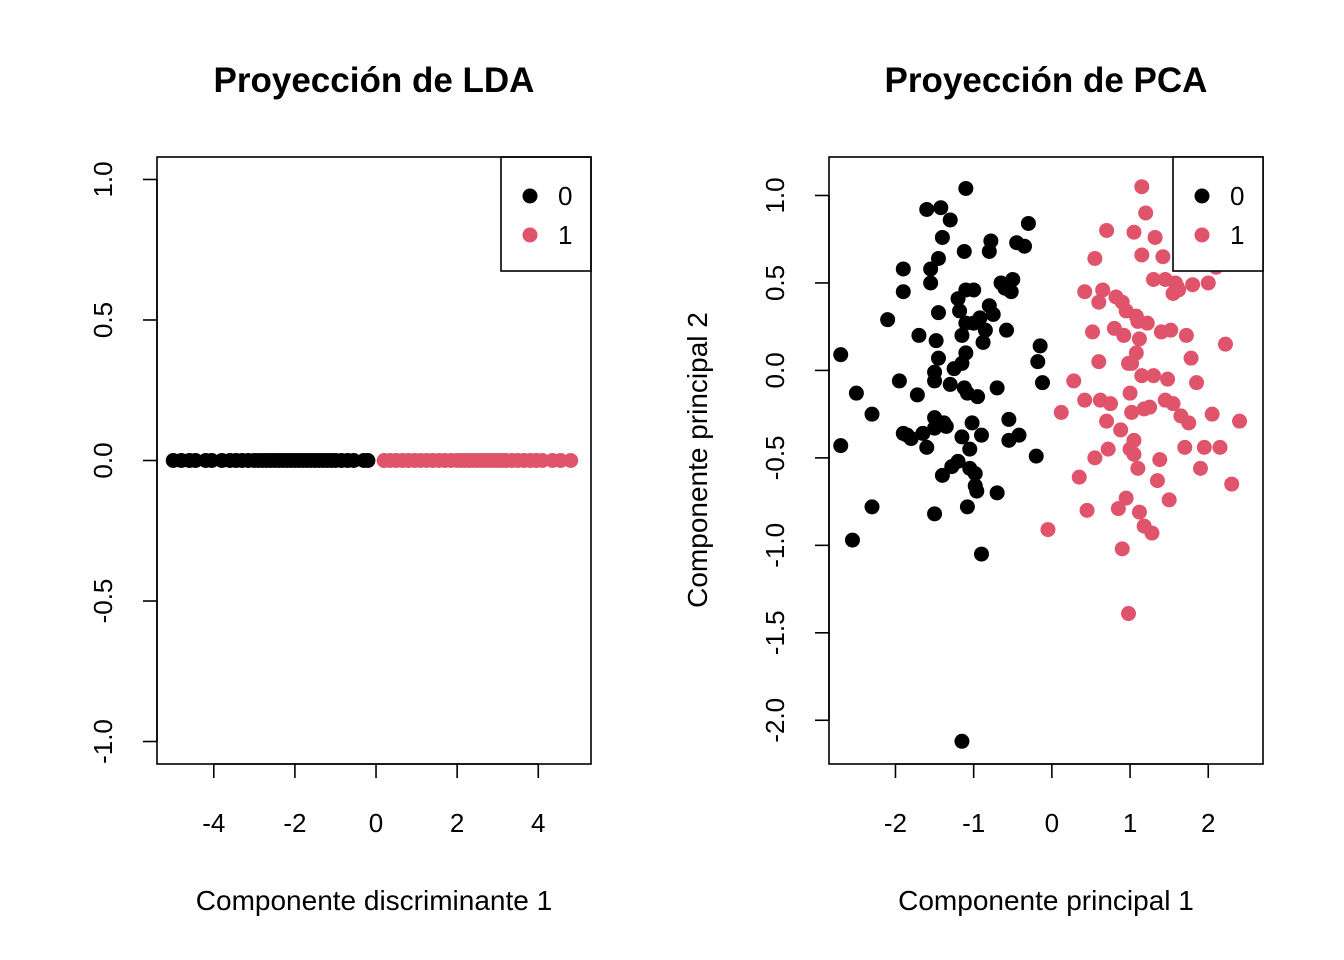 The height and width of the screenshot is (960, 1344). I want to click on pca-y-tick-label: -0.5, so click(775, 457).